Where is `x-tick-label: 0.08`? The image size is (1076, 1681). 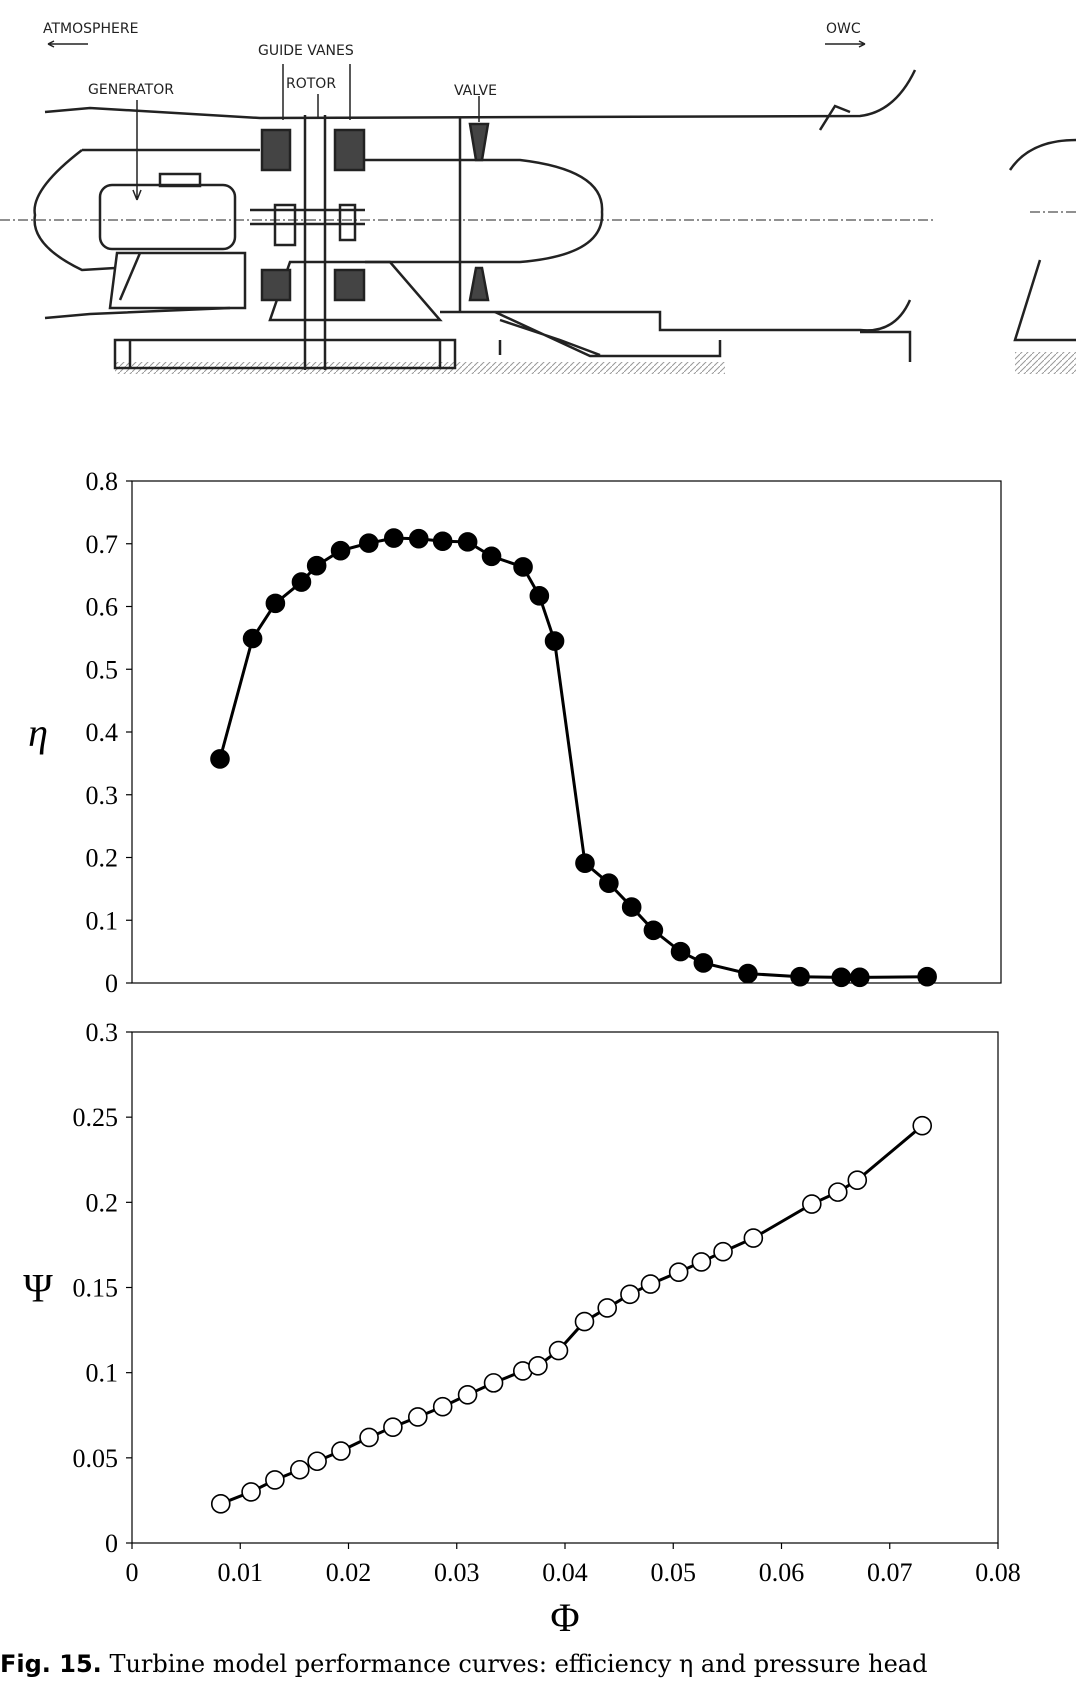 x-tick-label: 0.08 is located at coordinates (998, 1572).